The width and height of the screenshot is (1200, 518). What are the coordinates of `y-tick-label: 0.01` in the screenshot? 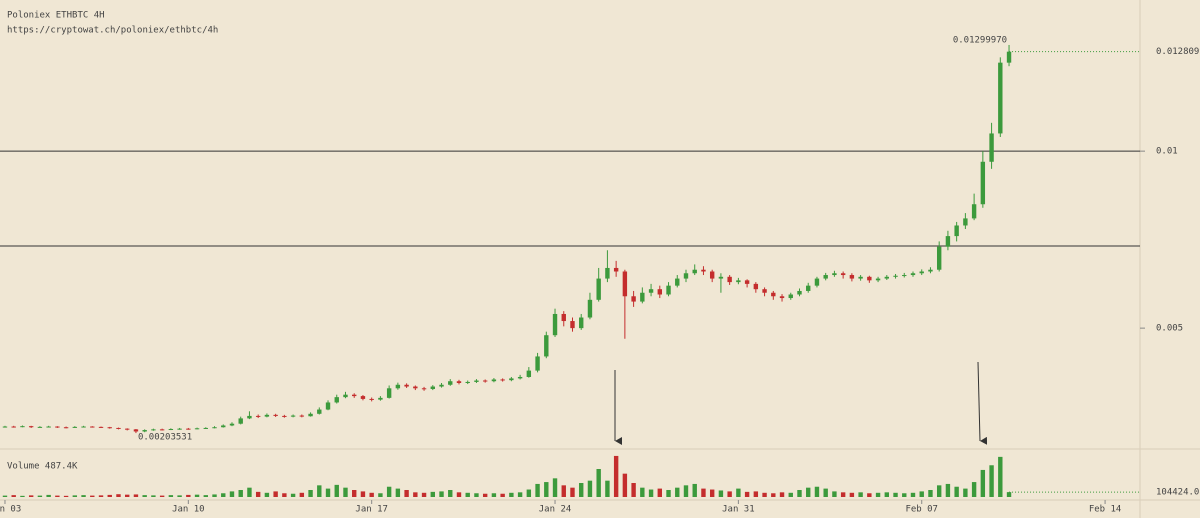 It's located at (1167, 152).